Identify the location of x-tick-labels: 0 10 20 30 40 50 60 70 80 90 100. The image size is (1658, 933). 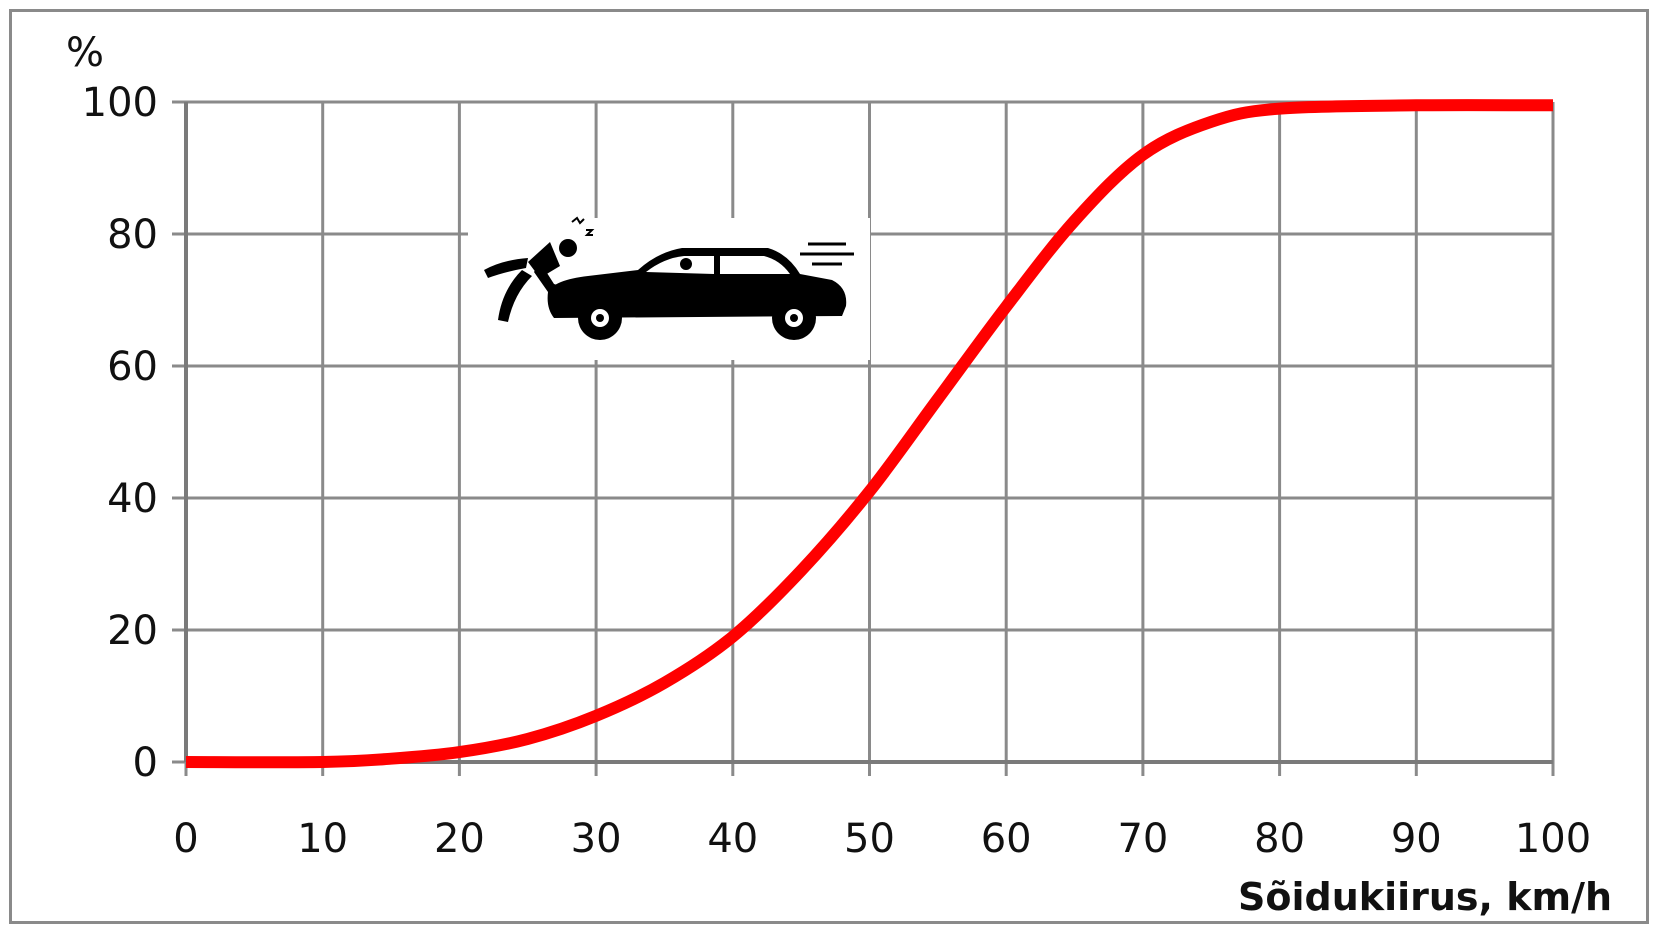
(882, 839).